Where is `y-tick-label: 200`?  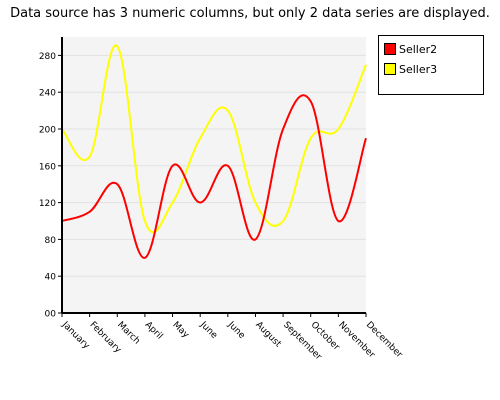 y-tick-label: 200 is located at coordinates (47, 131).